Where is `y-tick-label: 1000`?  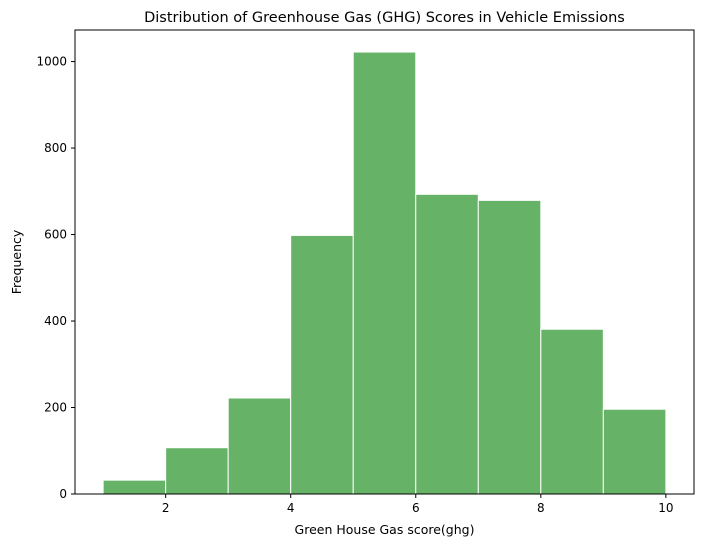
y-tick-label: 1000 is located at coordinates (51, 62).